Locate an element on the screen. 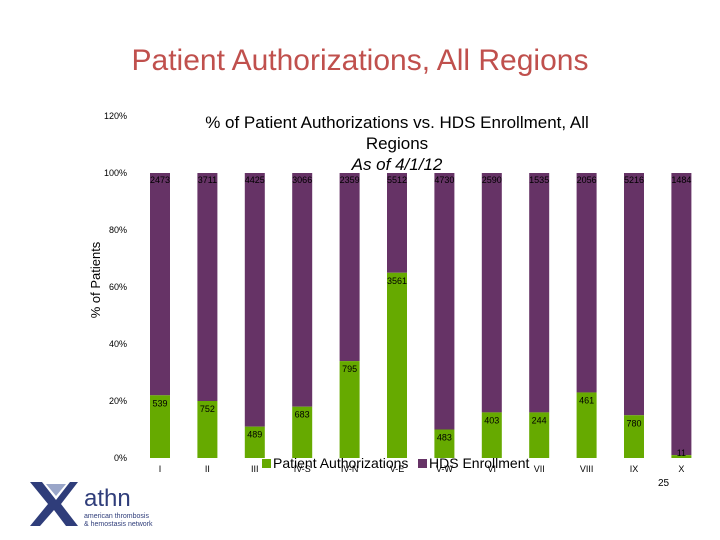  y-axis-title-group: % of Patients is located at coordinates (95, 279).